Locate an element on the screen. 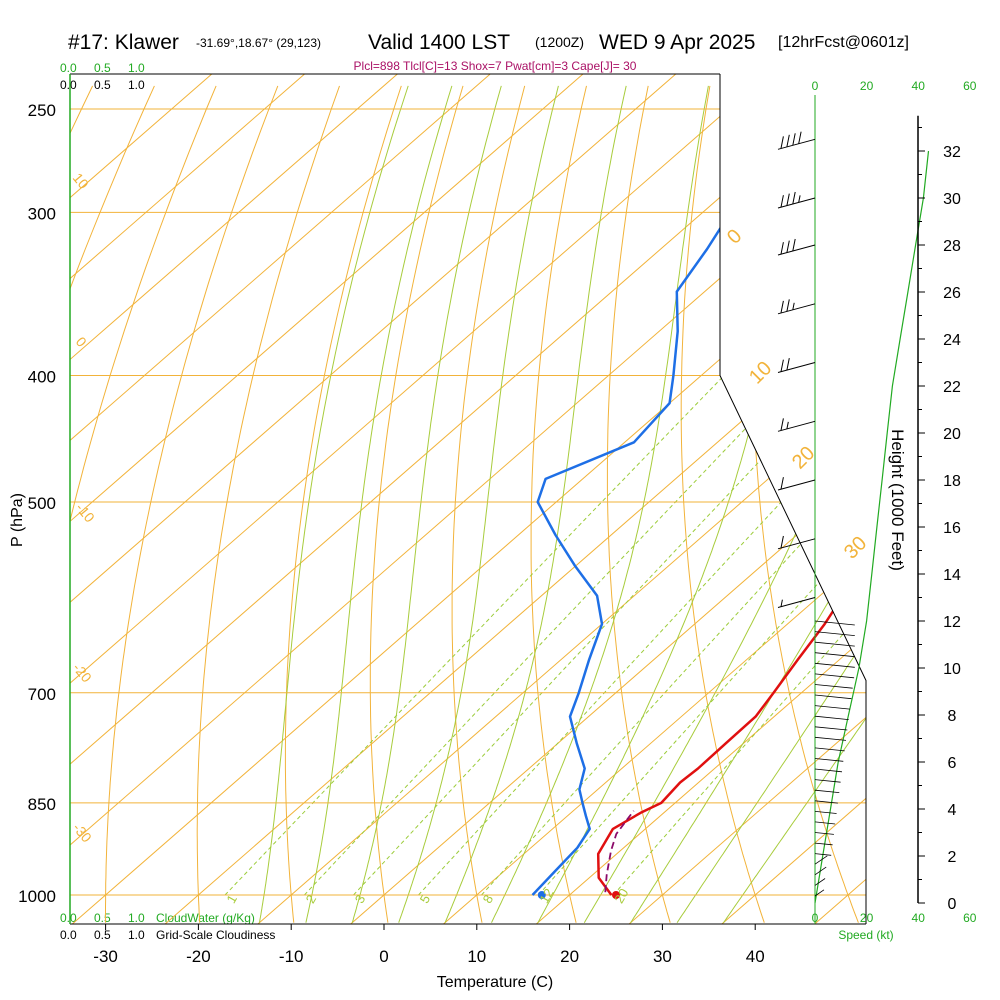 This screenshot has width=1000, height=1000. height-tick-label: 28 is located at coordinates (952, 246).